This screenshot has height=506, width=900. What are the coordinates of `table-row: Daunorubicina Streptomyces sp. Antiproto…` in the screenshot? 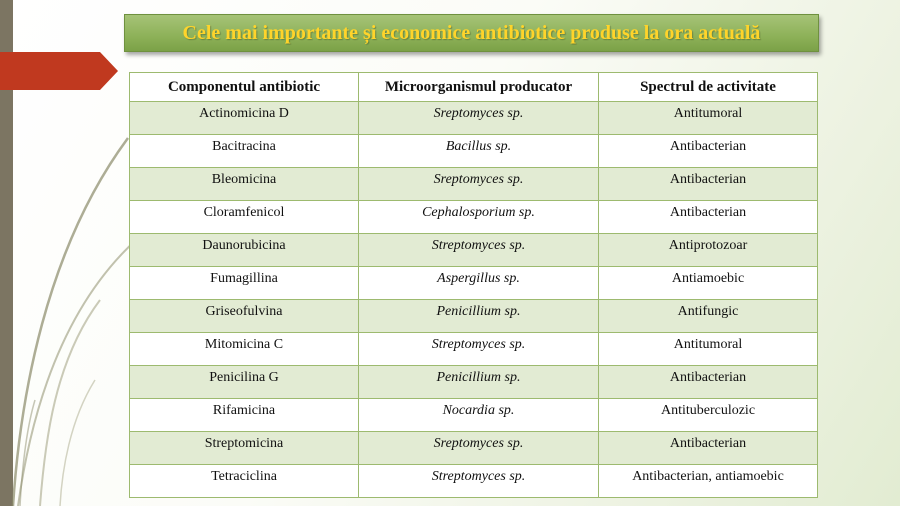 It's located at (473, 250).